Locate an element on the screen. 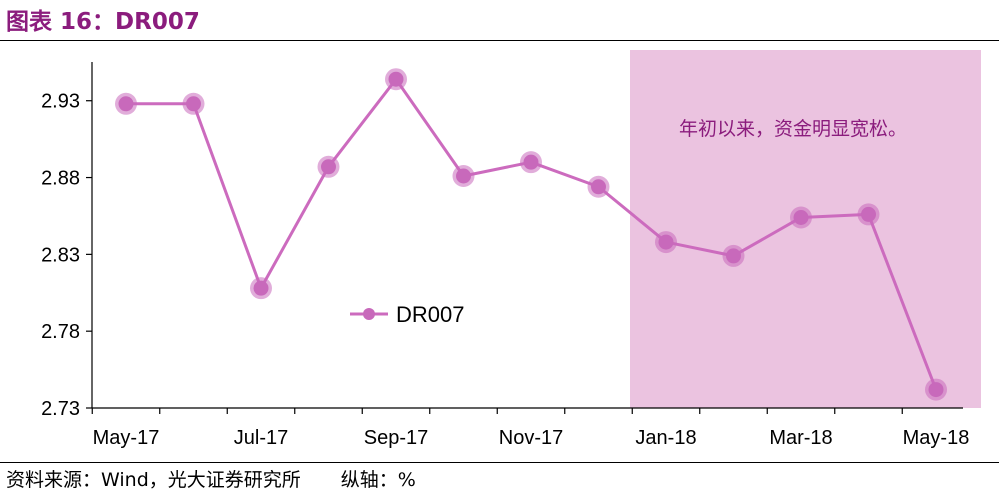 This screenshot has width=999, height=498. axis-note: 纵轴：% is located at coordinates (378, 480).